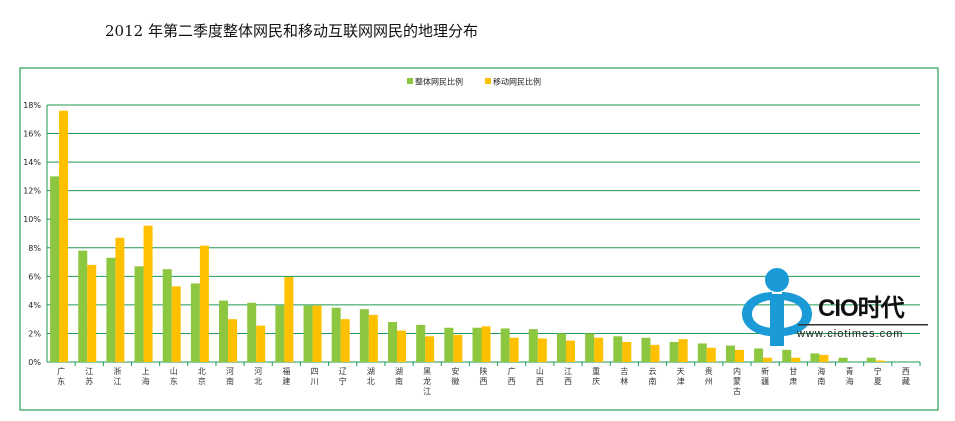 Image resolution: width=955 pixels, height=421 pixels. What do you see at coordinates (737, 381) in the screenshot?
I see `x-tick-label: 内蒙古` at bounding box center [737, 381].